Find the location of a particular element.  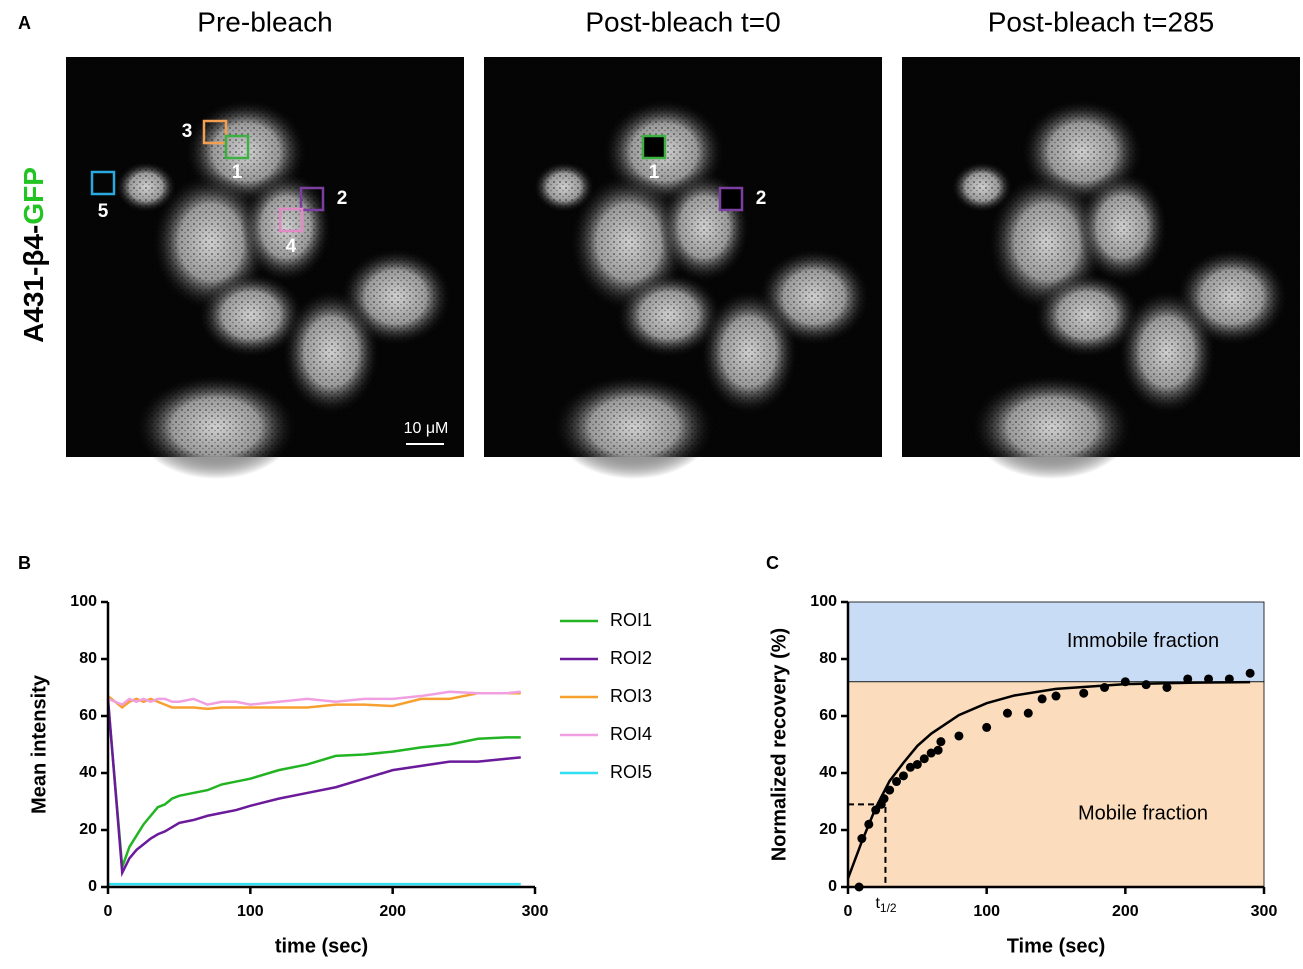

panel-letter: C is located at coordinates (772, 563).